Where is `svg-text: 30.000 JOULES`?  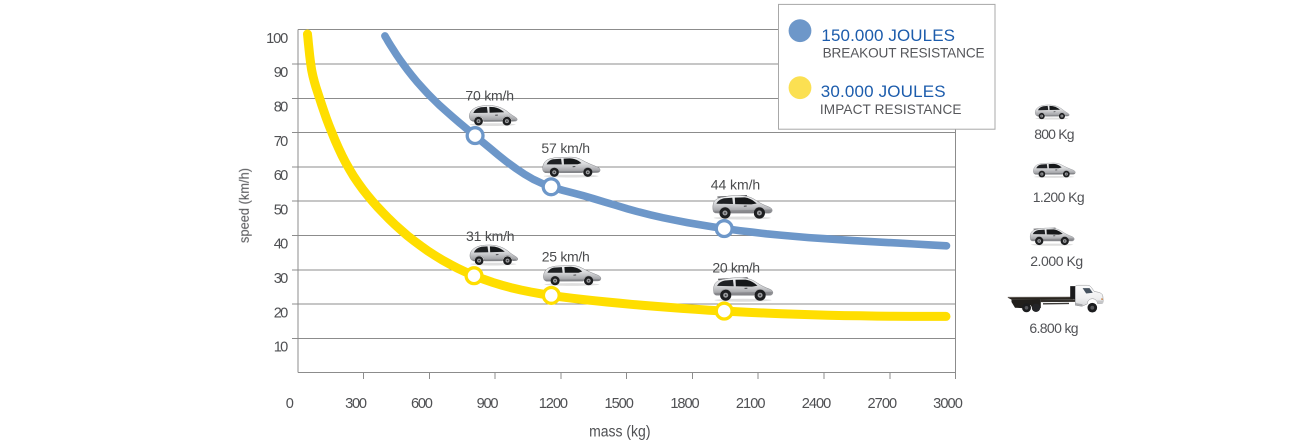
svg-text: 30.000 JOULES is located at coordinates (883, 91).